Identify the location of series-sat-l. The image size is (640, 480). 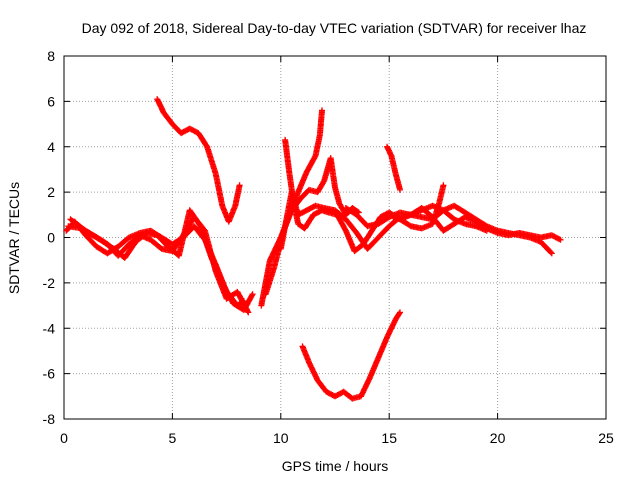
(351, 355).